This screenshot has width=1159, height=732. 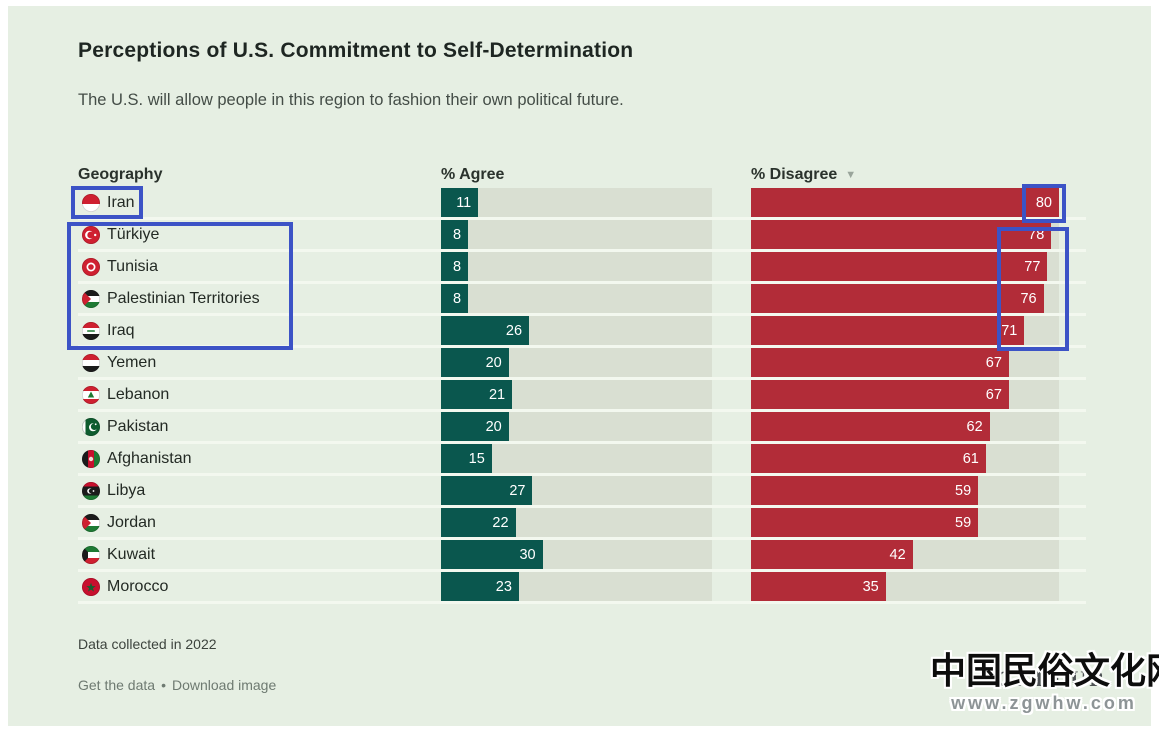 What do you see at coordinates (132, 266) in the screenshot?
I see `country-label: Tunisia` at bounding box center [132, 266].